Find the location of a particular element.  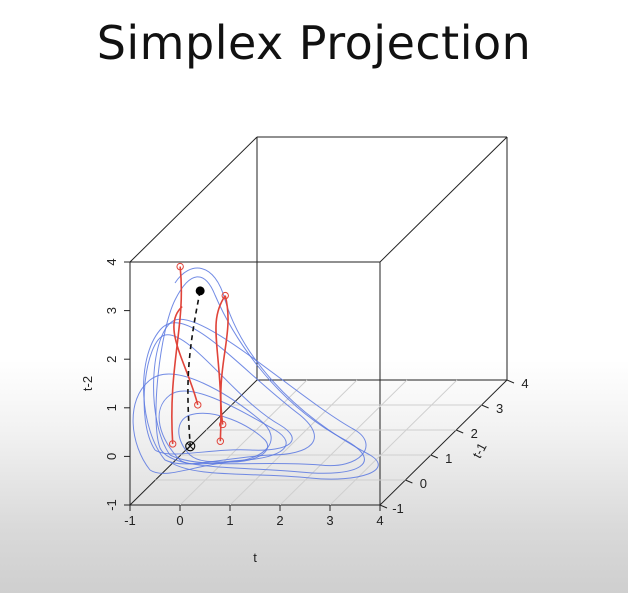

neighbor-trajectories is located at coordinates (200, 355).